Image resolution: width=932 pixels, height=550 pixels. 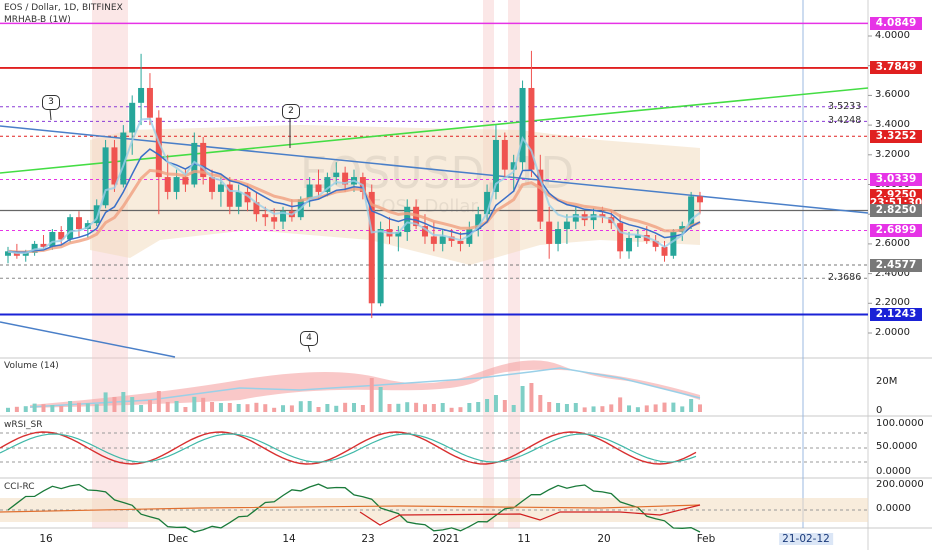 What do you see at coordinates (368, 539) in the screenshot?
I see `x-tick: 23` at bounding box center [368, 539].